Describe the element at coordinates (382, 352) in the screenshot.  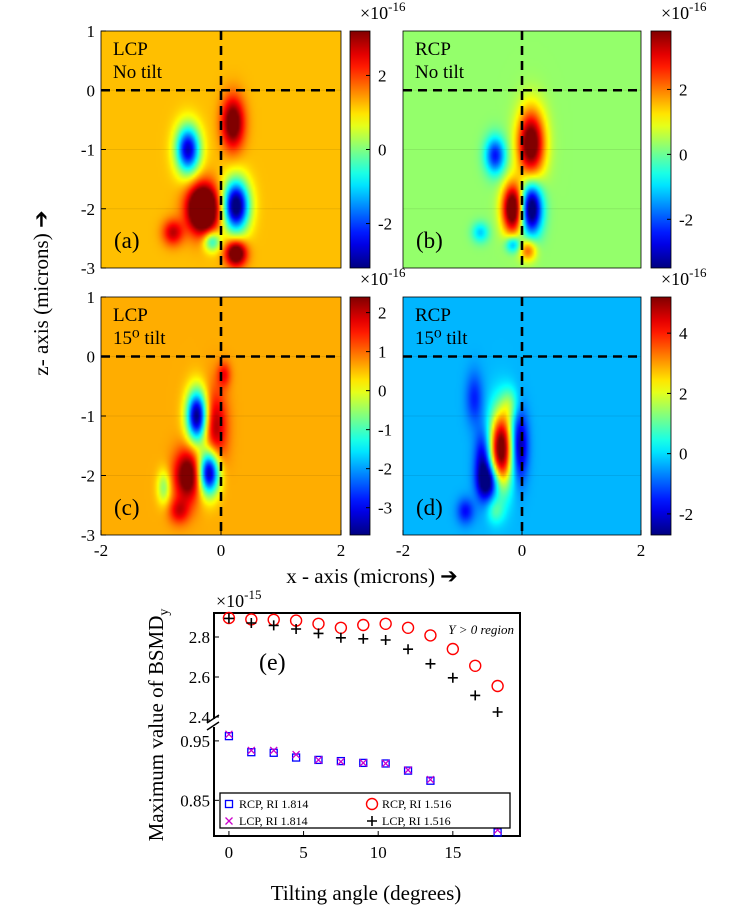
I see `colorbar-tick-label: 1` at that location.